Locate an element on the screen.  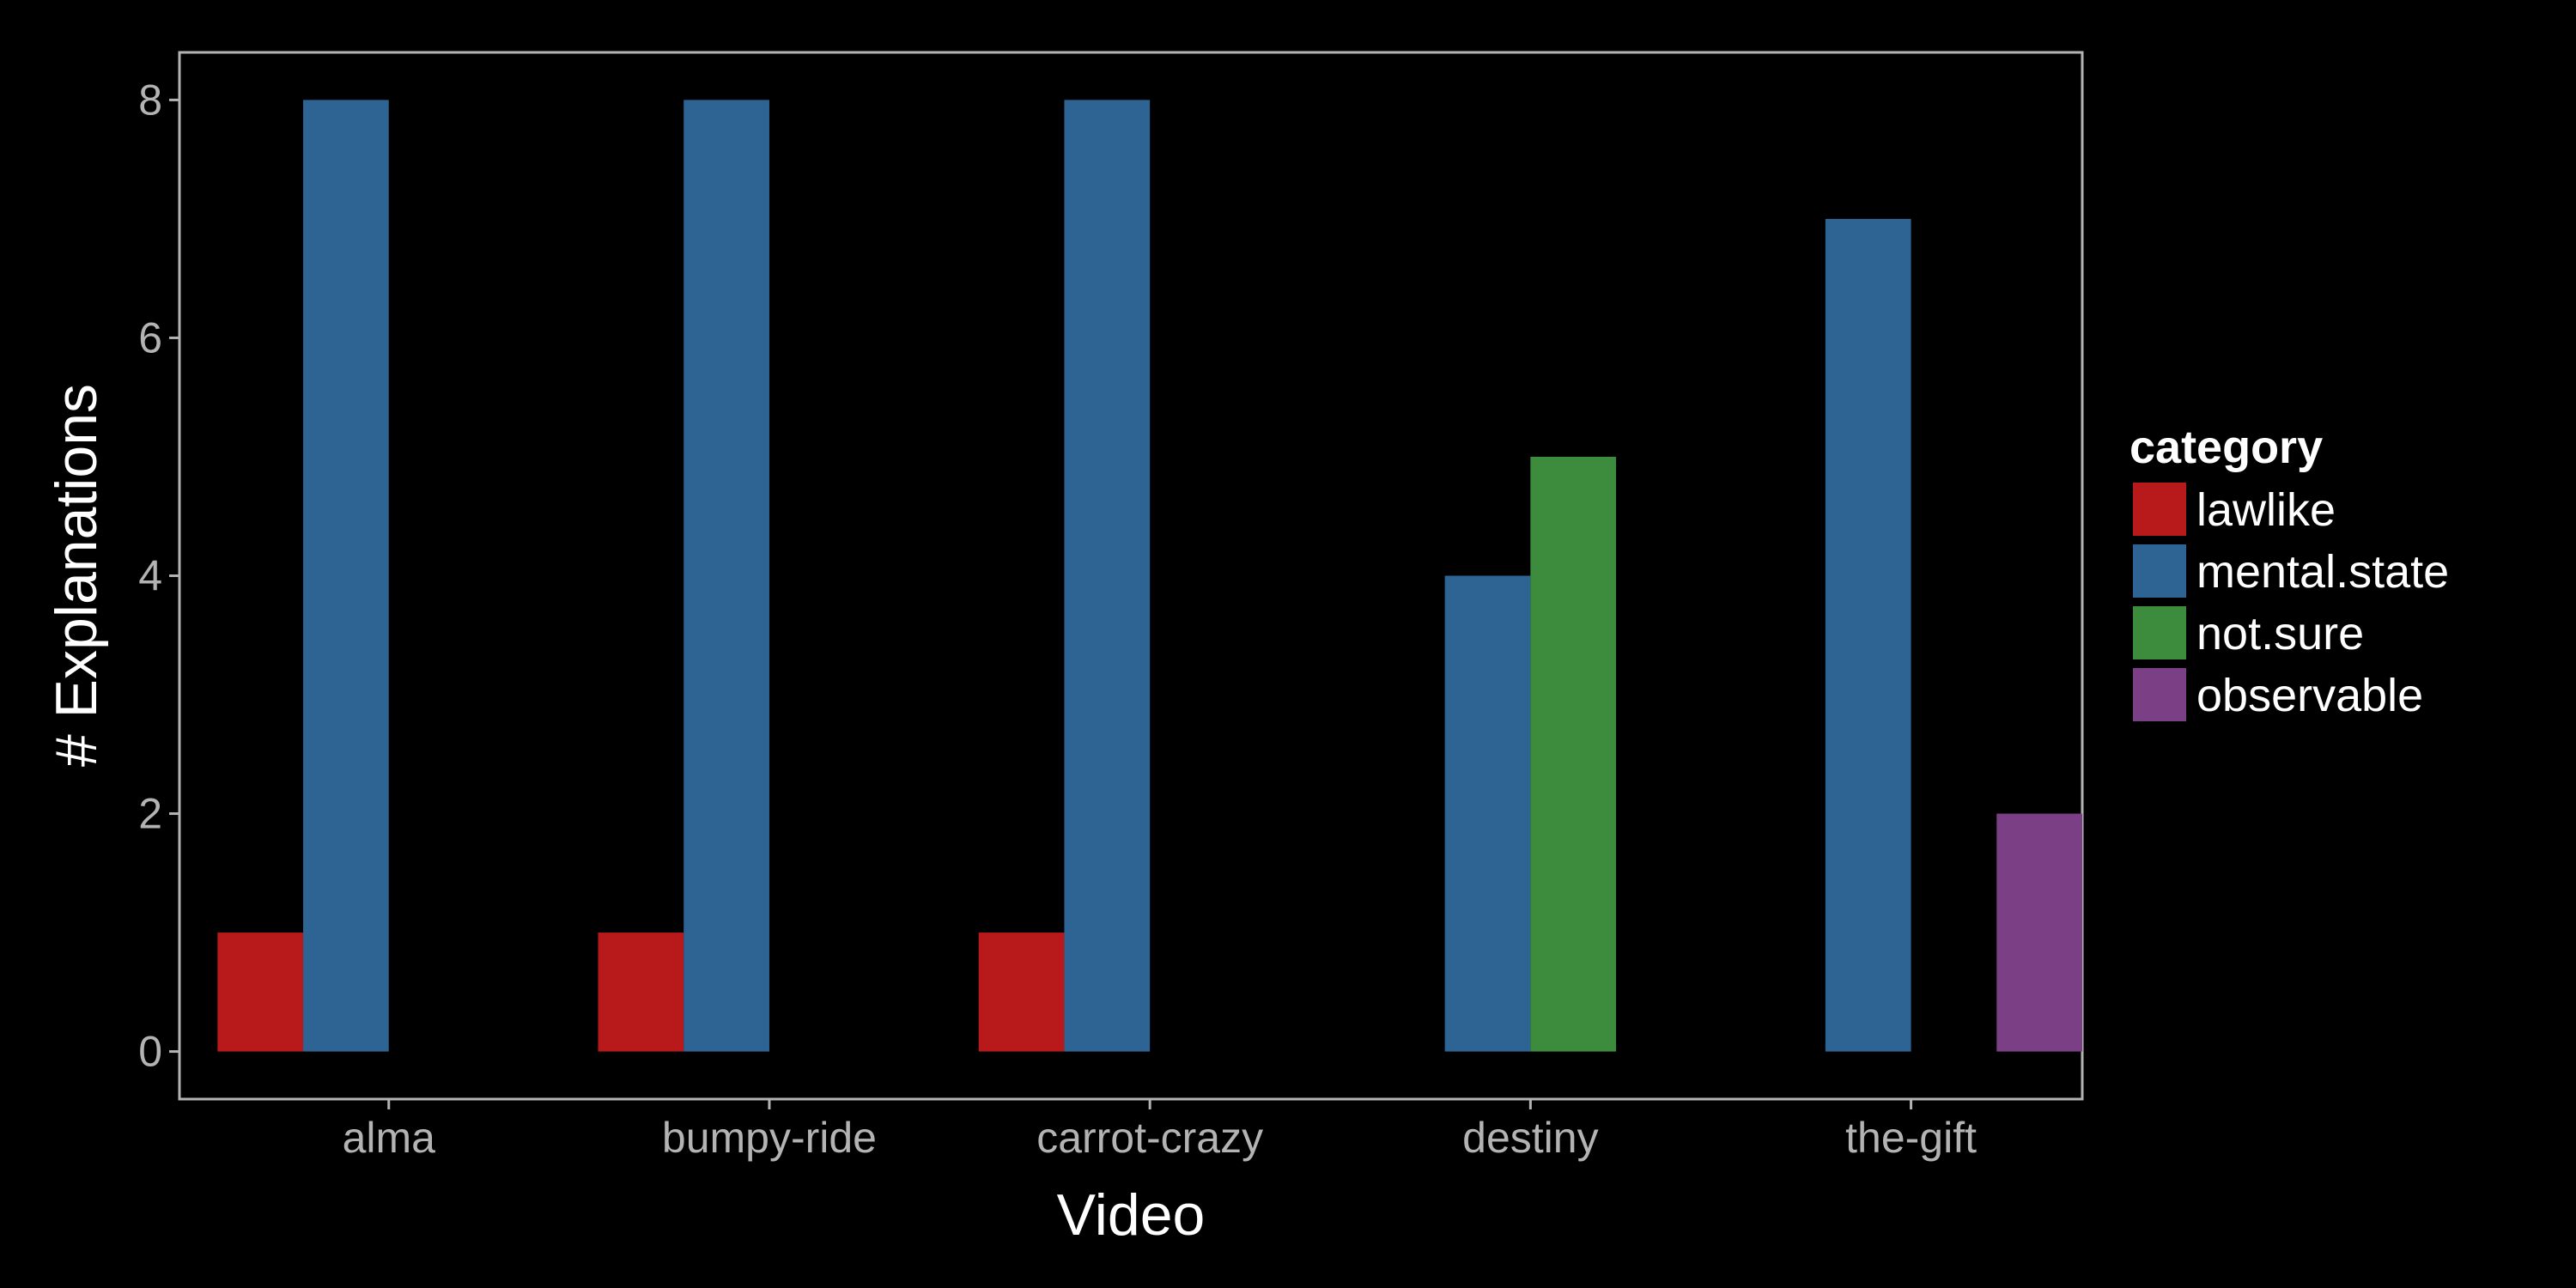
y-tick-label: 0 is located at coordinates (150, 1052).